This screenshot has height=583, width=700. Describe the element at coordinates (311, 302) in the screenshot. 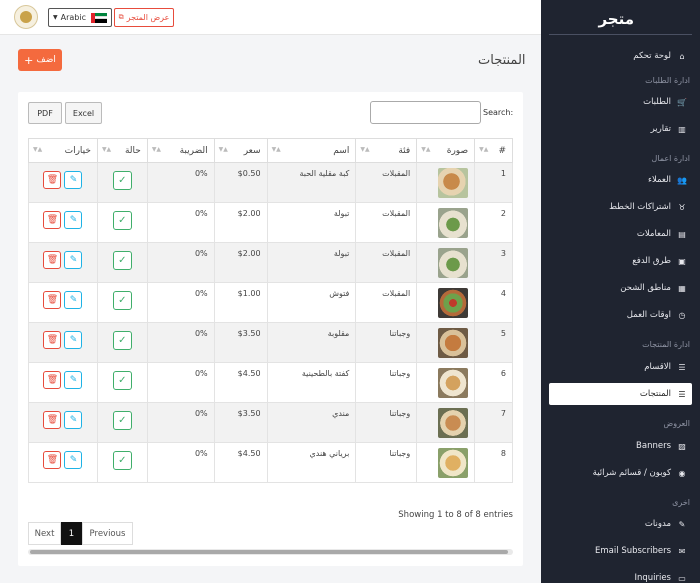

I see `cell-name: فتوش` at that location.